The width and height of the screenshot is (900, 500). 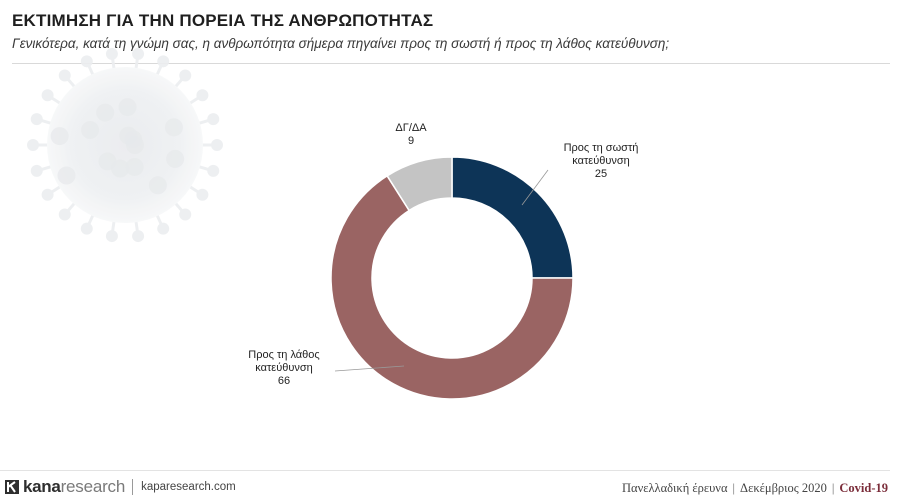 What do you see at coordinates (411, 128) in the screenshot?
I see `slice-category-label: ΔΓ/ΔΑ` at bounding box center [411, 128].